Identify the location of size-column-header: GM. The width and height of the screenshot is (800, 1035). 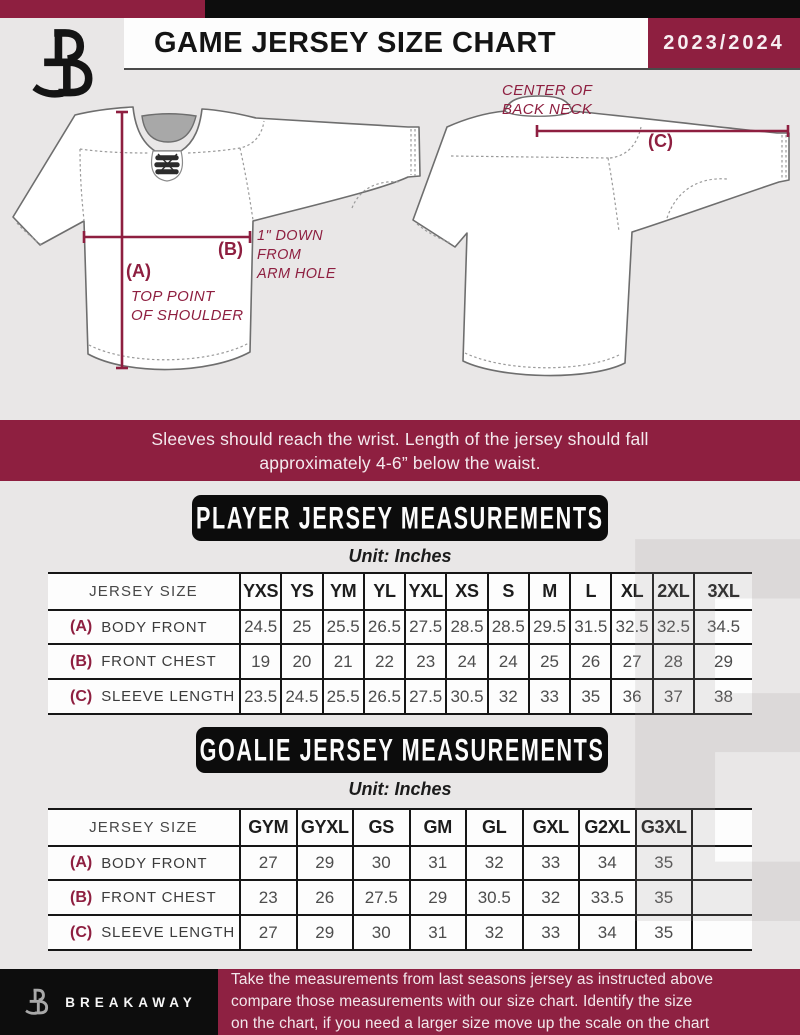
(436, 826).